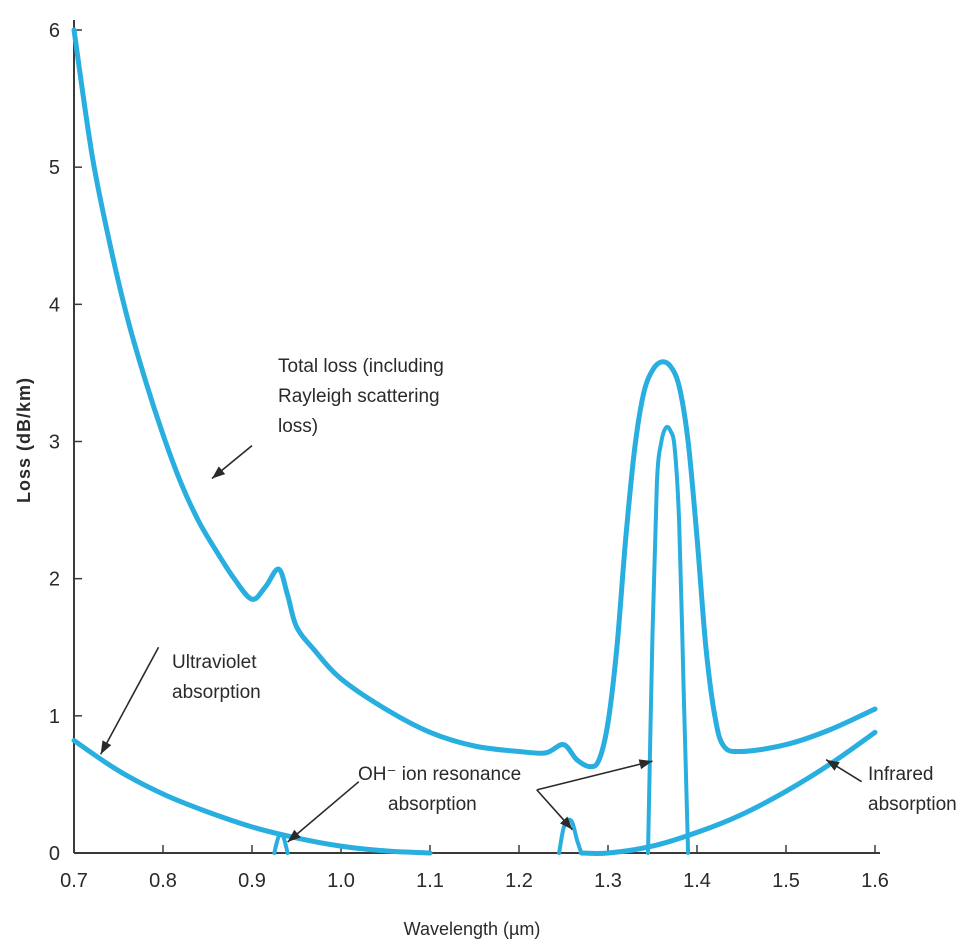 This screenshot has width=972, height=946. Describe the element at coordinates (24, 440) in the screenshot. I see `y-axis-title: Loss (dB/km)` at that location.